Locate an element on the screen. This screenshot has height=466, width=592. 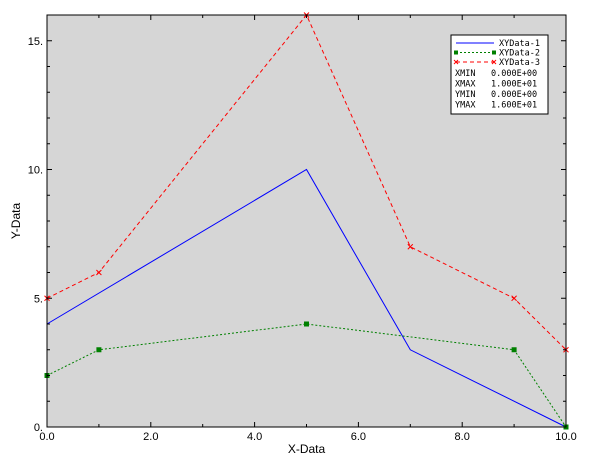
x-tick-label: 8.0 is located at coordinates (462, 437).